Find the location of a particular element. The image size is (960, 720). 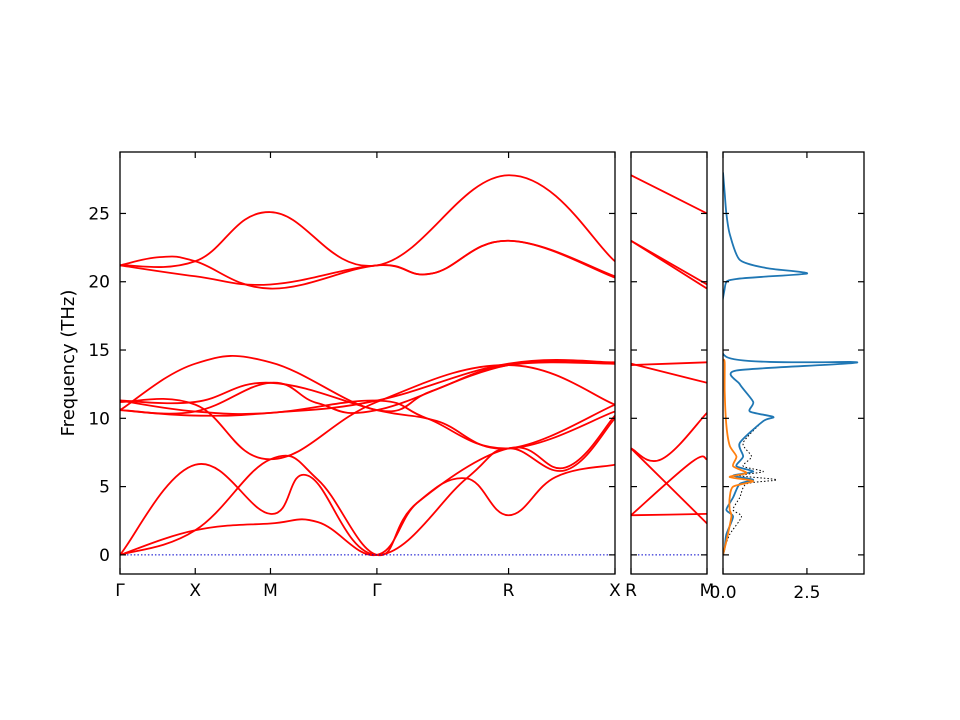

y-tick-label: 15 is located at coordinates (99, 351).